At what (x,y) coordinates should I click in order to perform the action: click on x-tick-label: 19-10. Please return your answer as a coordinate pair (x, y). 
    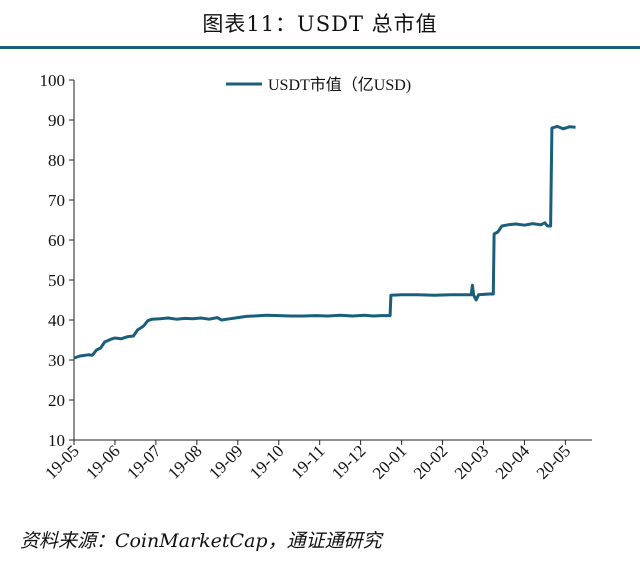
    Looking at the image, I should click on (266, 461).